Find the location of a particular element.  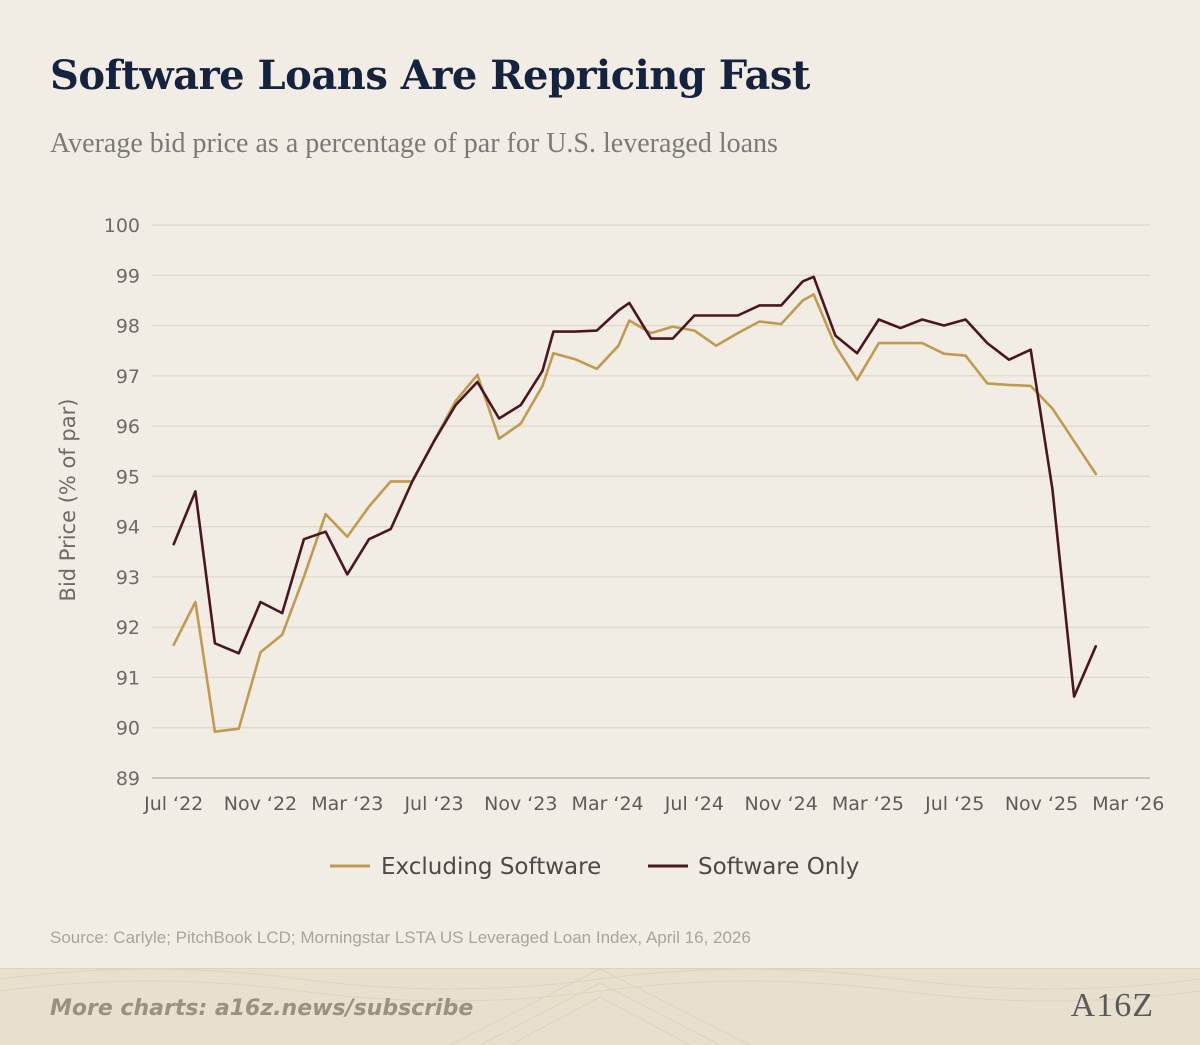

y-tick-label: 97 is located at coordinates (128, 377).